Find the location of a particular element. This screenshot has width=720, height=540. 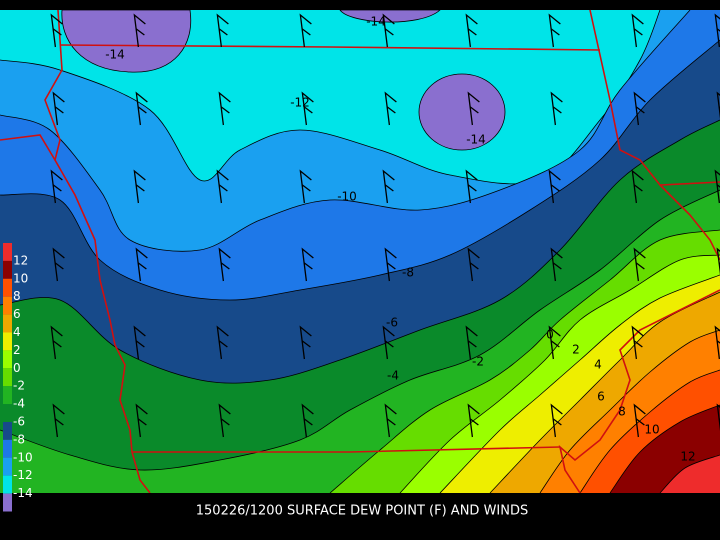

contour-label: -2 is located at coordinates (478, 362).